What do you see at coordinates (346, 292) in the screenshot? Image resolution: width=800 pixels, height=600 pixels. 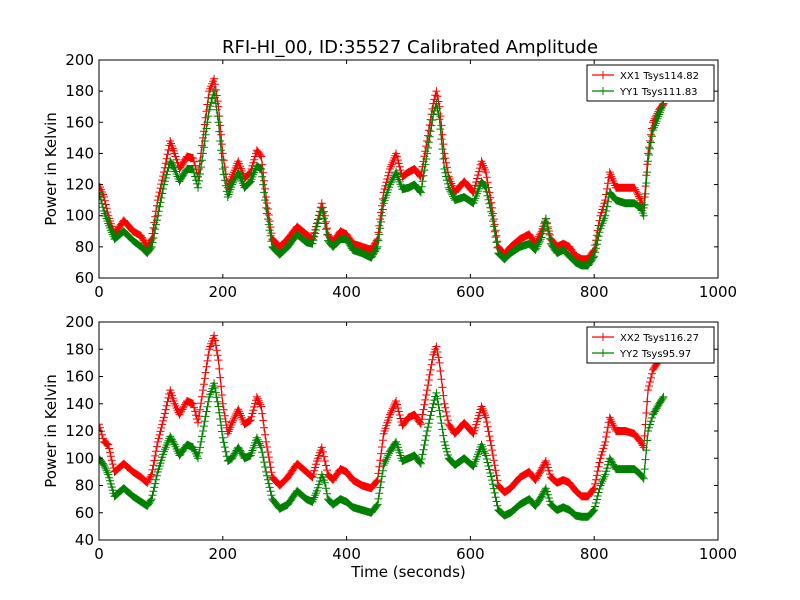 I see `top-x-tick-label: 400` at bounding box center [346, 292].